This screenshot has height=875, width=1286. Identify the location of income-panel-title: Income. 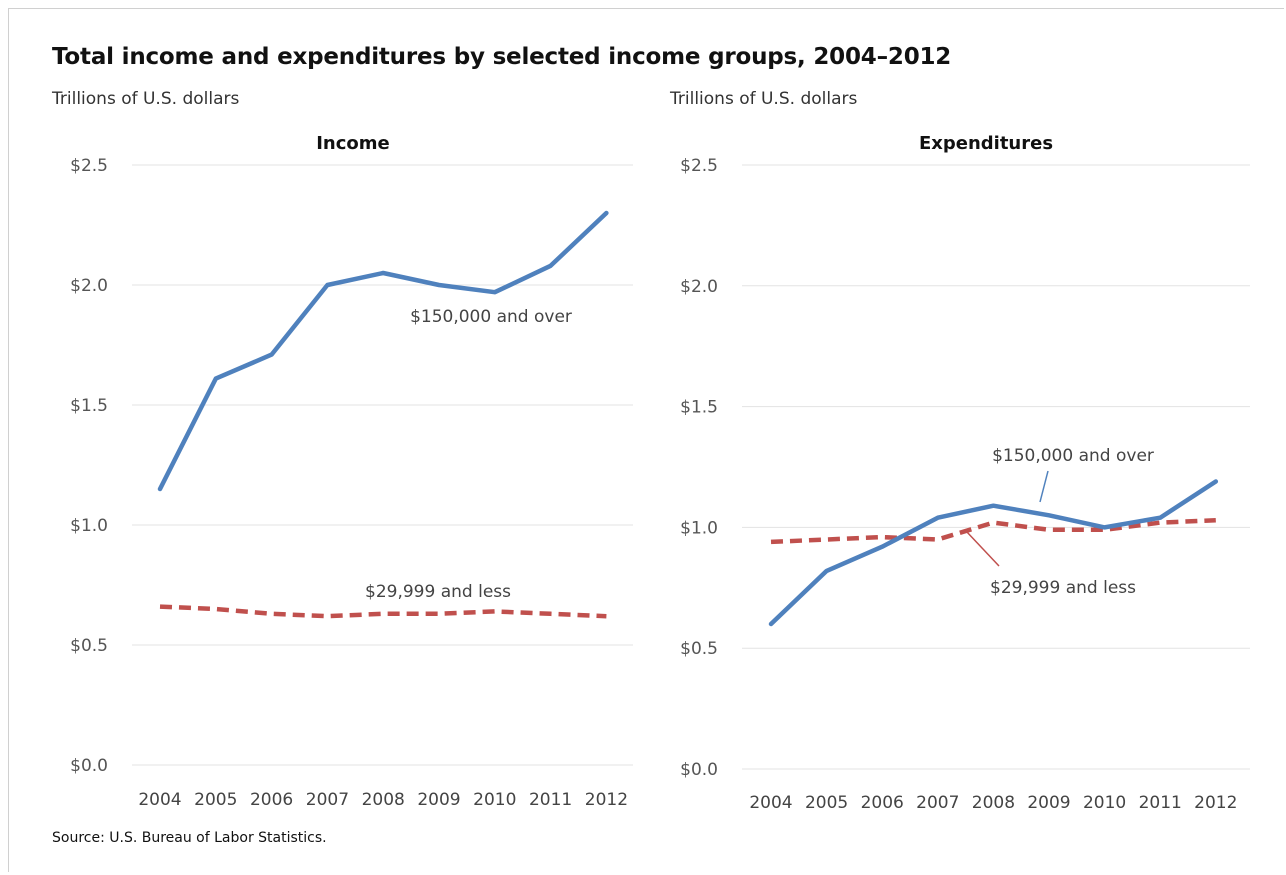
(353, 143).